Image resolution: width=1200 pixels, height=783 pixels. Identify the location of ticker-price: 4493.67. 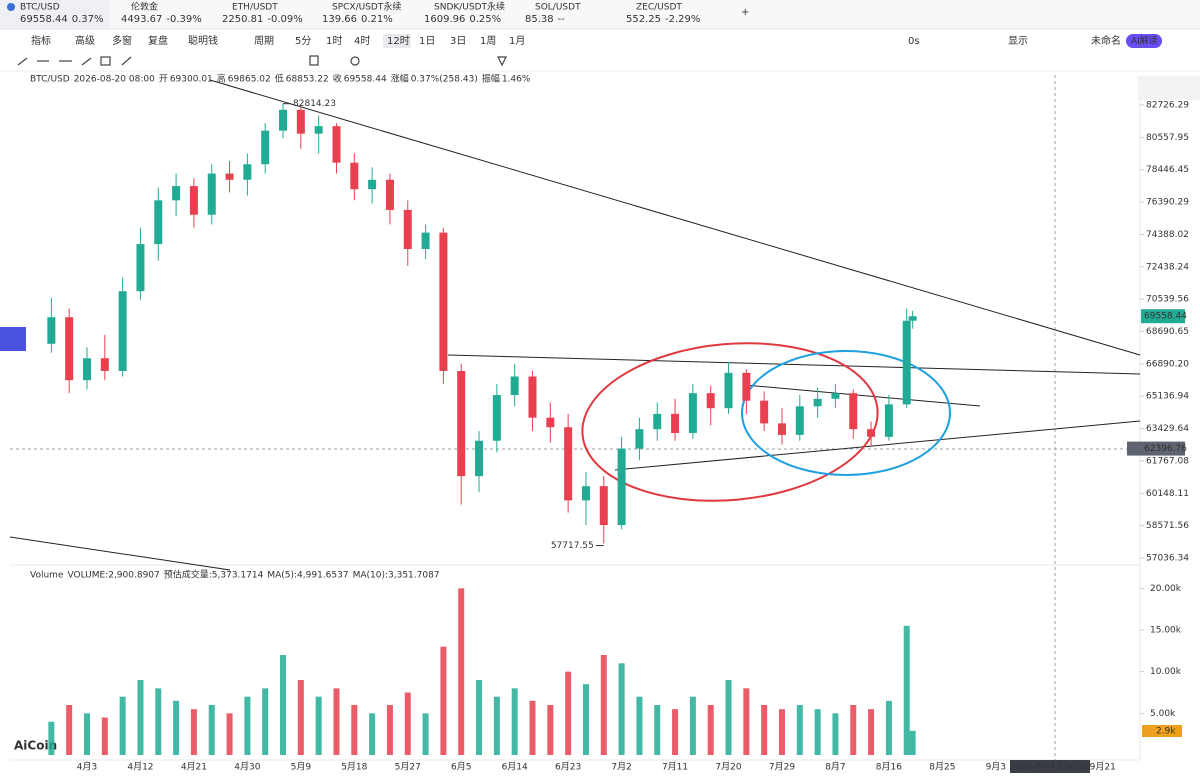
(141, 19).